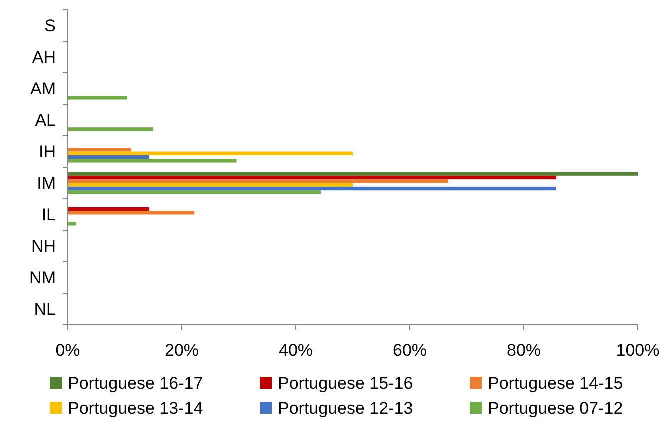 The image size is (671, 421). Describe the element at coordinates (45, 310) in the screenshot. I see `y-tick-label: NL` at that location.